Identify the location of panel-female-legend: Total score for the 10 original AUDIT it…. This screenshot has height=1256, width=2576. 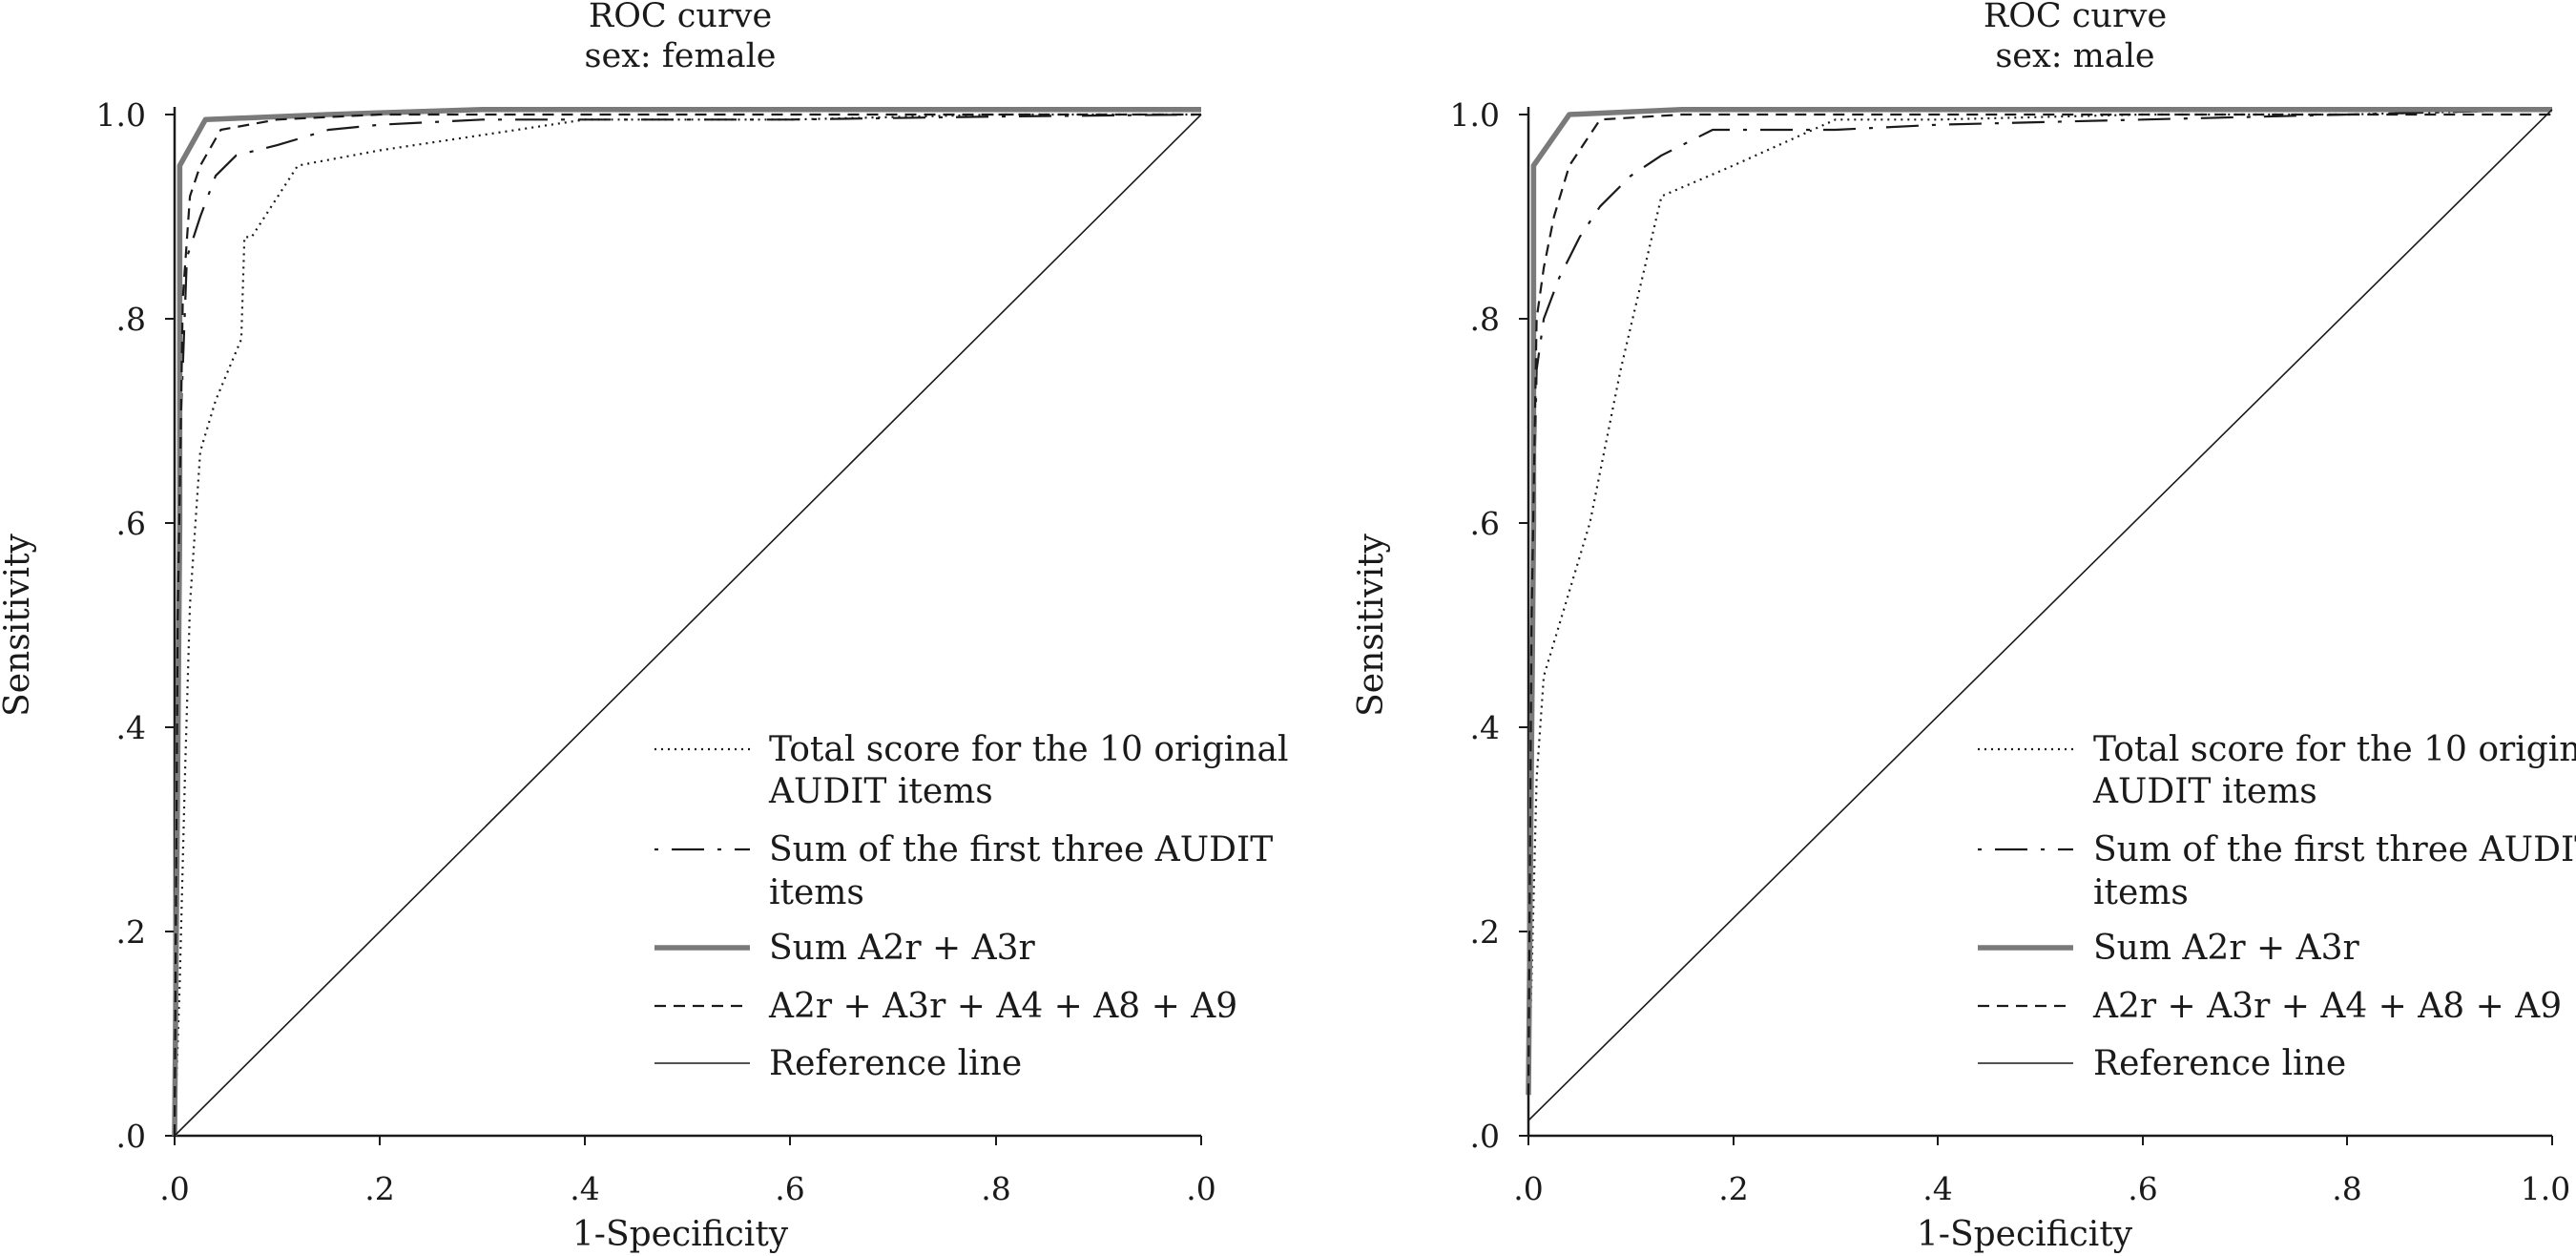
(971, 907).